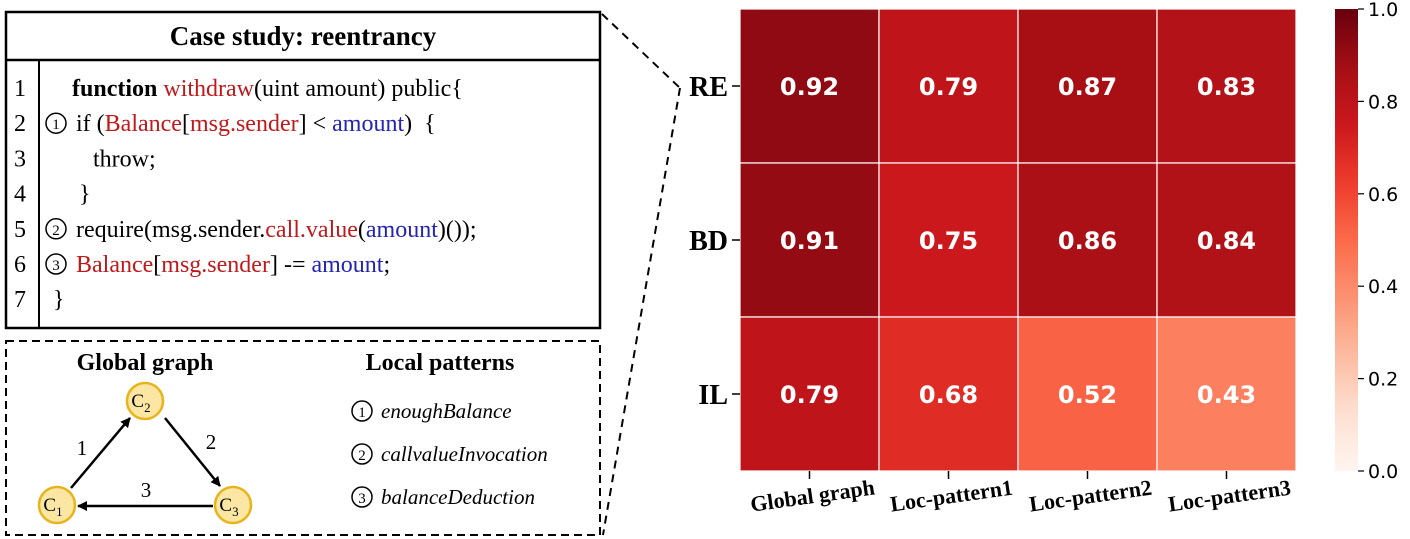 The height and width of the screenshot is (539, 1410). Describe the element at coordinates (145, 363) in the screenshot. I see `global-graph-title: Global graph` at that location.